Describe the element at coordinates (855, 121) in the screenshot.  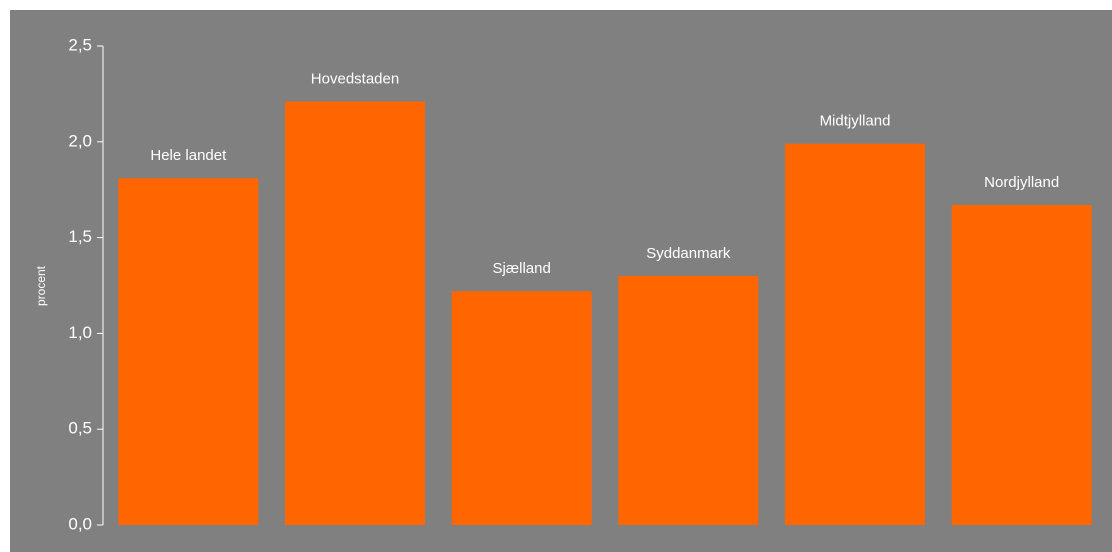
I see `category-label: Midtjylland` at that location.